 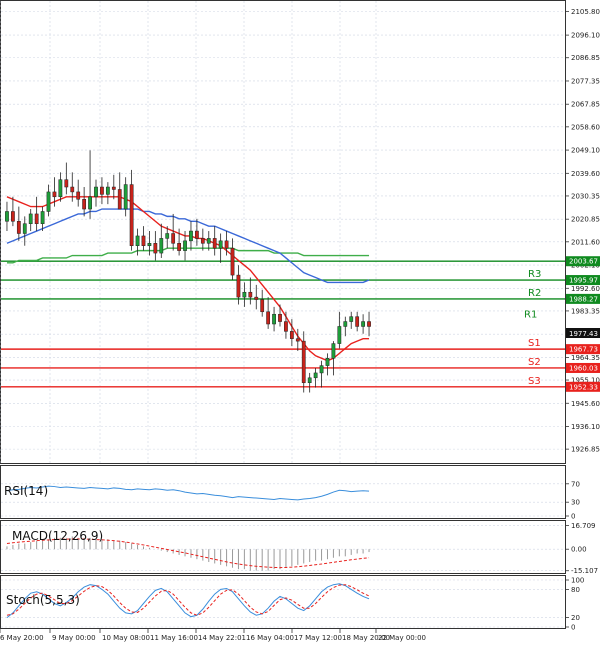 What do you see at coordinates (585, 450) in the screenshot?
I see `price-tick-label: 1926.85` at bounding box center [585, 450].